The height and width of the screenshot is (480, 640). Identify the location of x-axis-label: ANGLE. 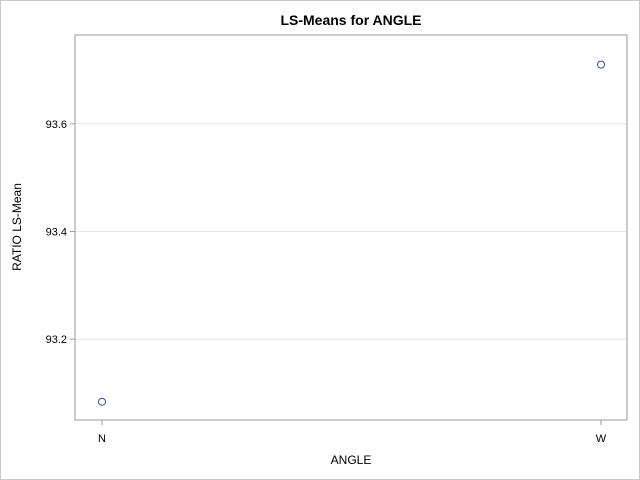
(351, 460).